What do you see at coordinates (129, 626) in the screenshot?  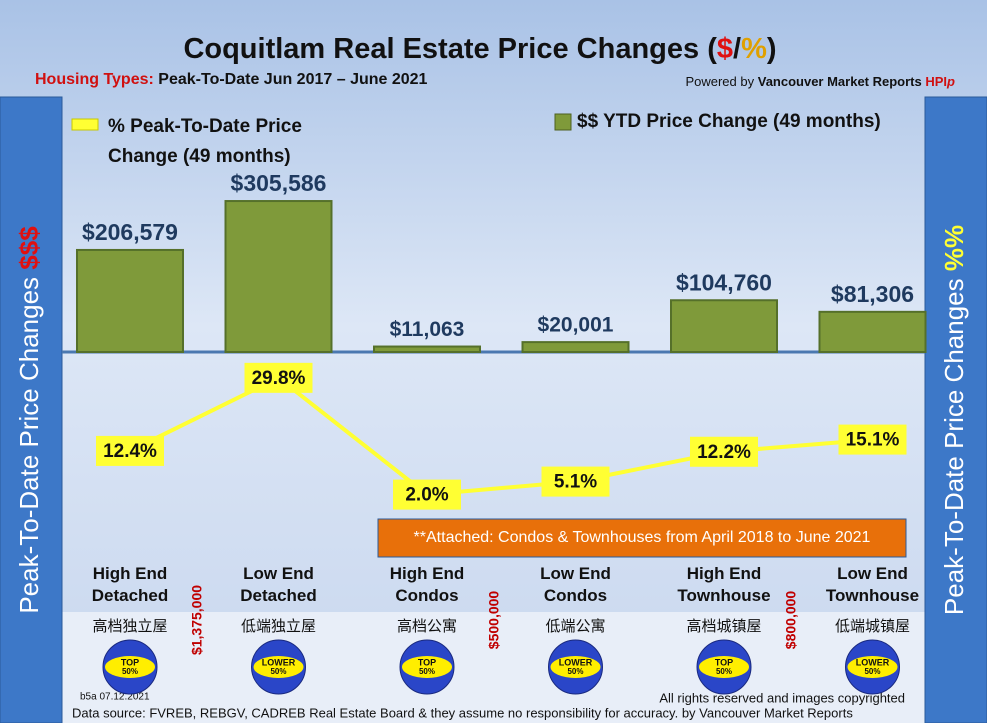 I see `chinese-label: 高档独立屋` at bounding box center [129, 626].